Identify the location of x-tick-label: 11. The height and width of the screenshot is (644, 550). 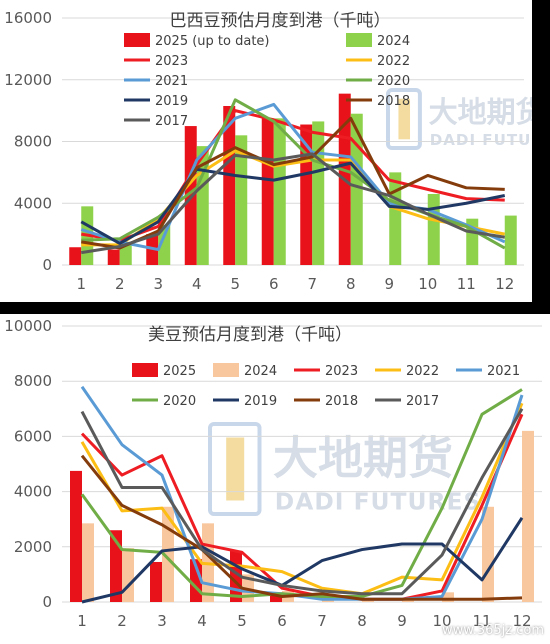
(481, 621).